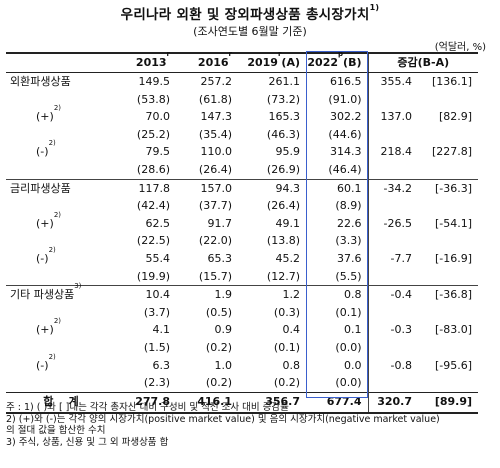 The height and width of the screenshot is (468, 500). What do you see at coordinates (220, 258) in the screenshot?
I see `table-cell: 65.3` at bounding box center [220, 258].